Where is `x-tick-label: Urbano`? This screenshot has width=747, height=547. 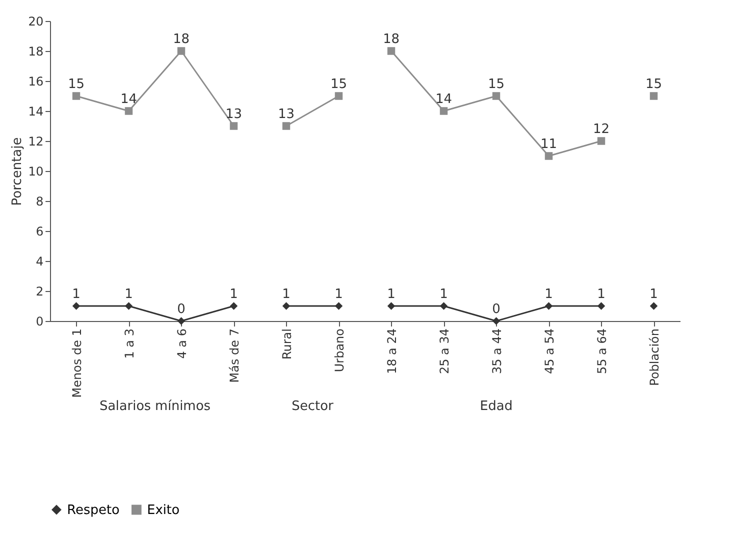
x-tick-label: Urbano is located at coordinates (339, 350).